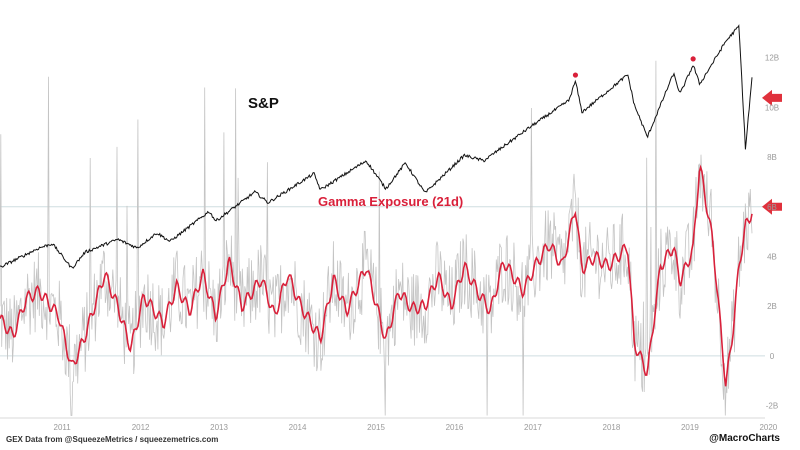 This screenshot has height=450, width=800. Describe the element at coordinates (744, 438) in the screenshot. I see `footer-credit: @MacroCharts` at that location.